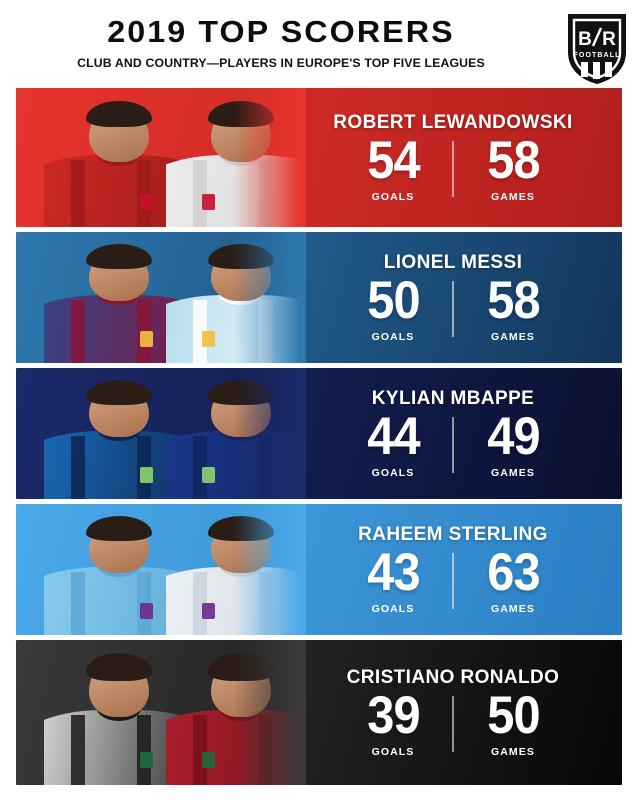 The height and width of the screenshot is (800, 640). What do you see at coordinates (281, 31) in the screenshot?
I see `page-title: 2019 TOP SCORERS` at bounding box center [281, 31].